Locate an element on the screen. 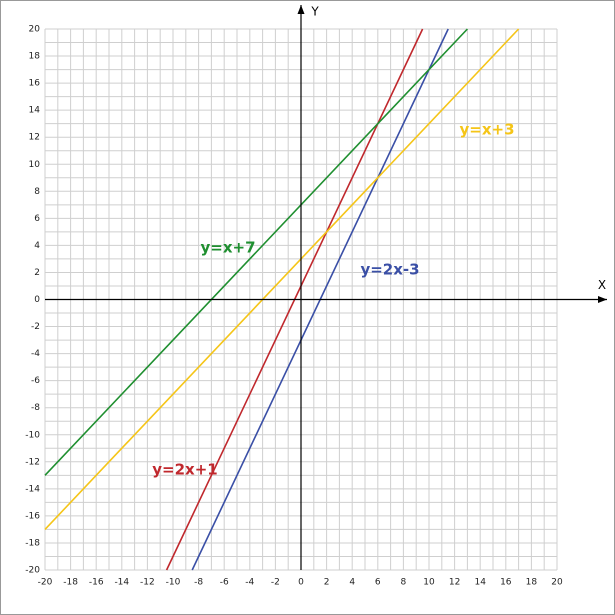  y-tick-label: -12 is located at coordinates (32, 462).